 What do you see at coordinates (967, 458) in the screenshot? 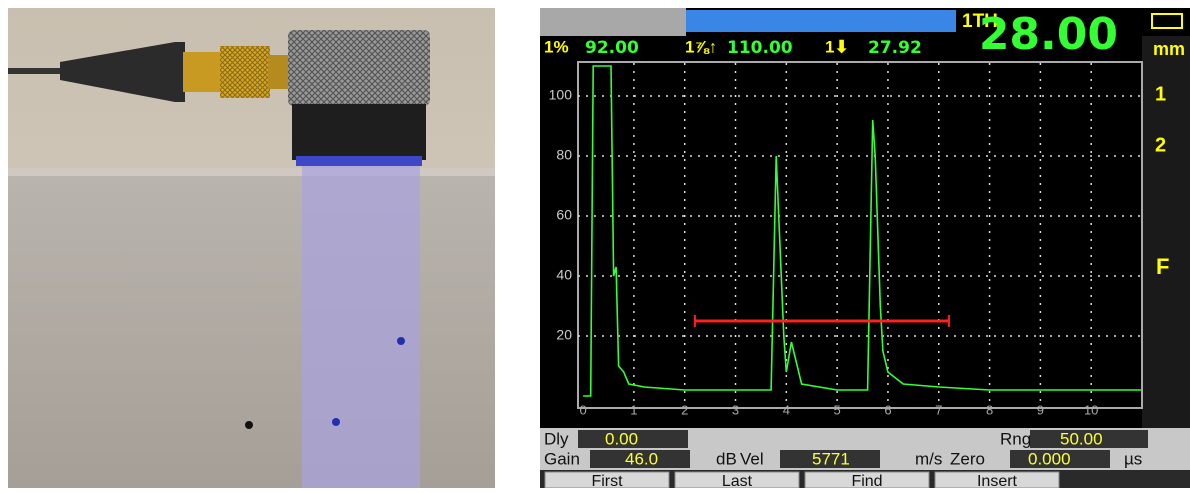
I see `zero-label: Zero` at bounding box center [967, 458].